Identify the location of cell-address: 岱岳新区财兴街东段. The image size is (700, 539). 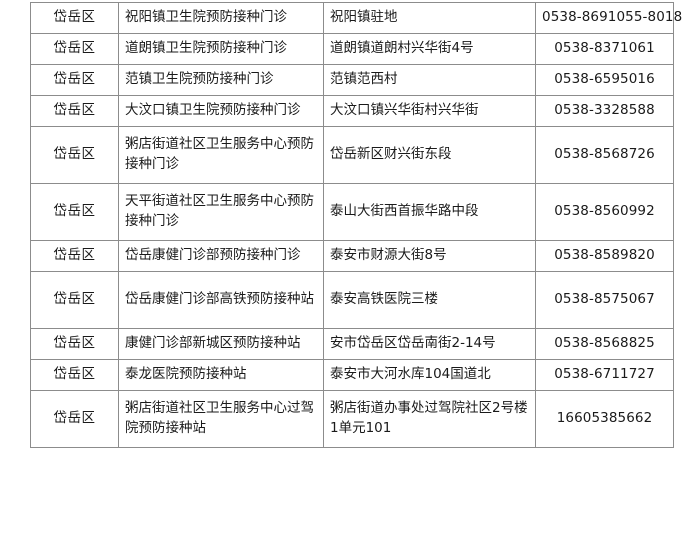
(429, 155).